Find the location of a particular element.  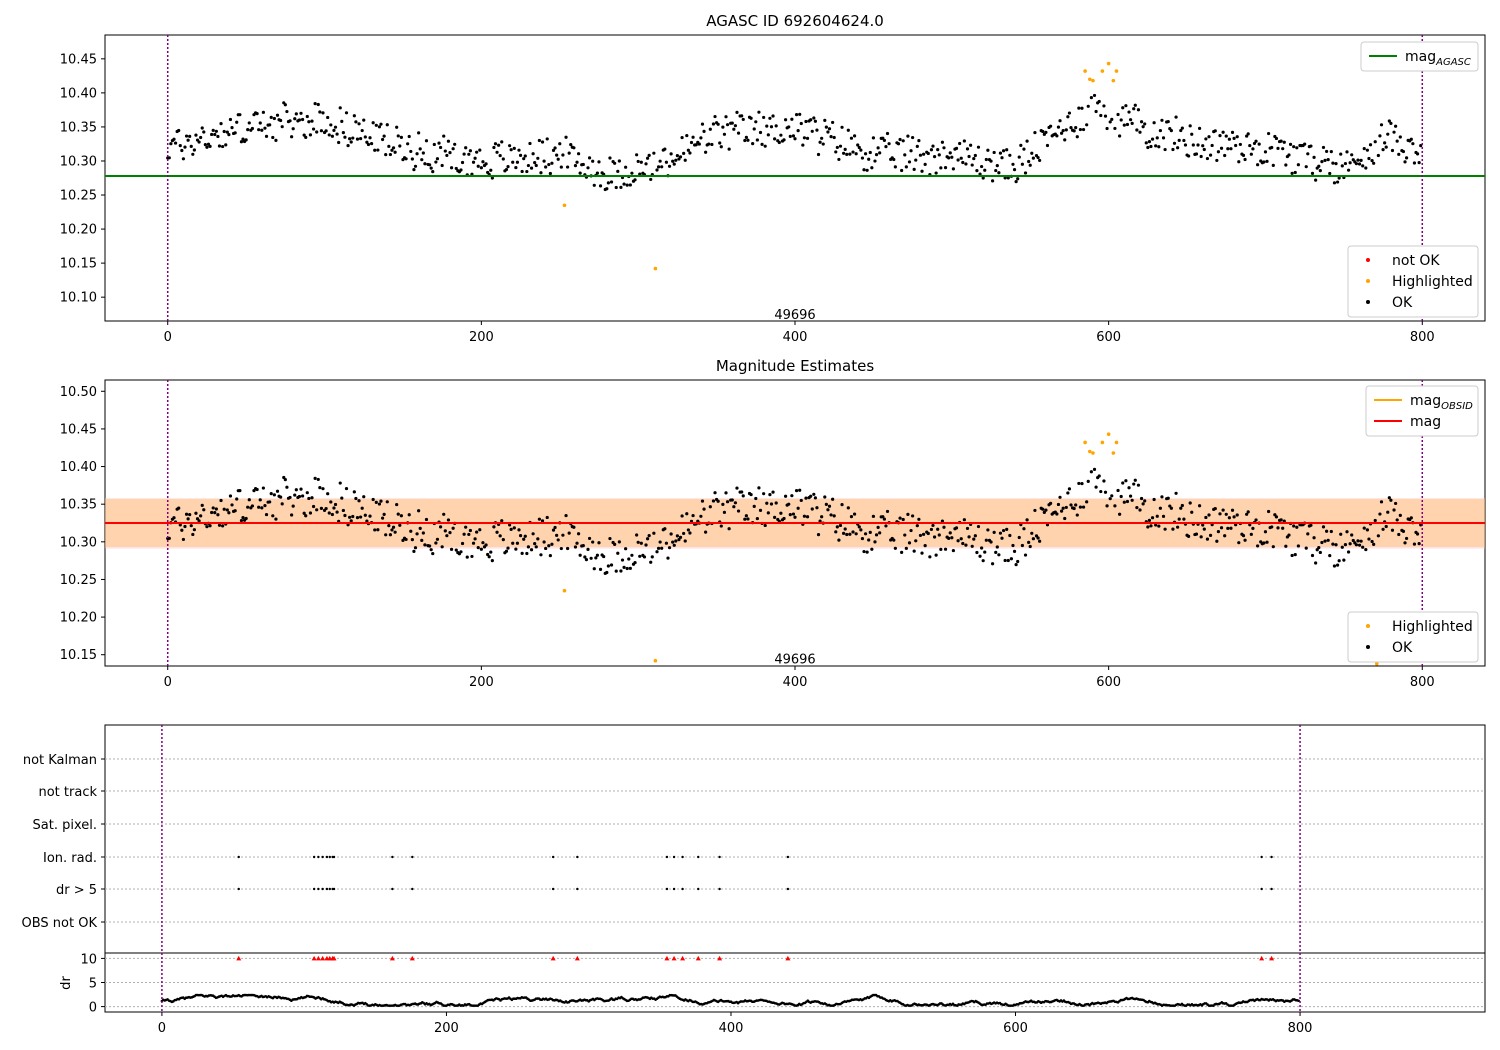

panel1-title: AGASC ID 692604624.0 is located at coordinates (795, 21).